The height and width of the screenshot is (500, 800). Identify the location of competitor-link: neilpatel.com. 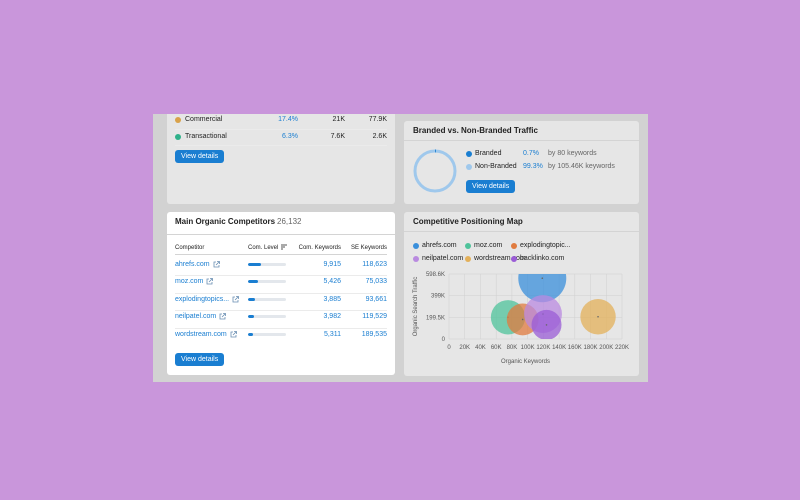
(196, 317).